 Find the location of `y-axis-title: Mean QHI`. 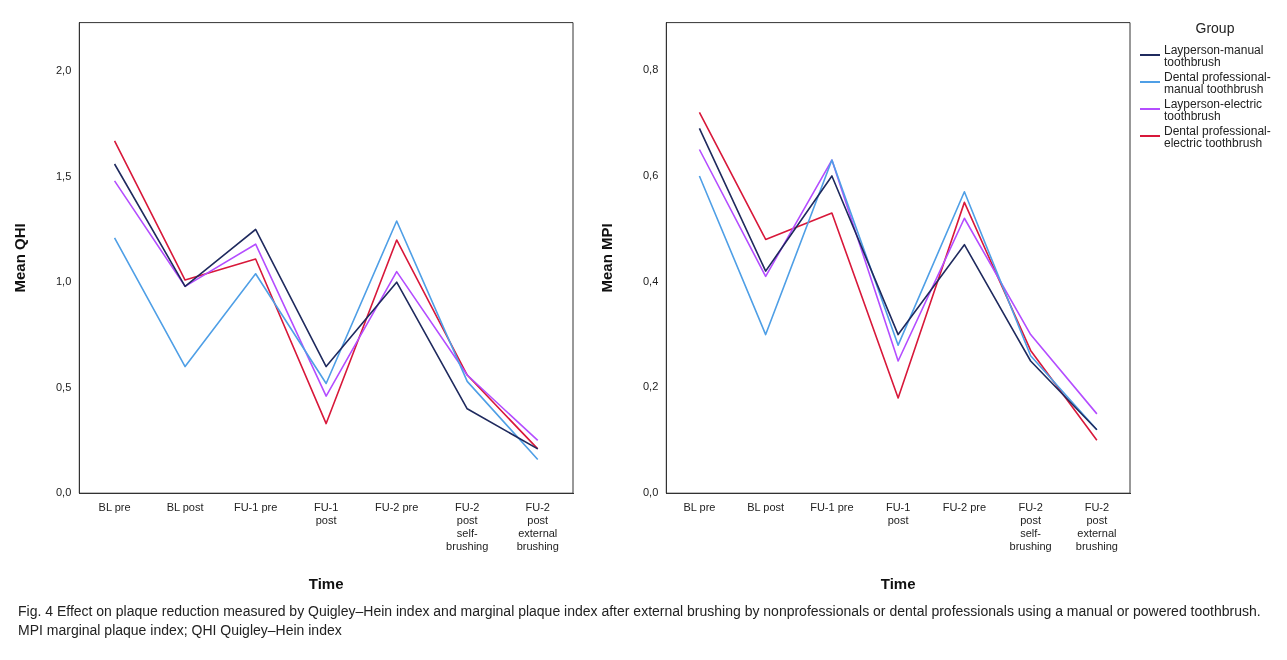

y-axis-title: Mean QHI is located at coordinates (20, 258).